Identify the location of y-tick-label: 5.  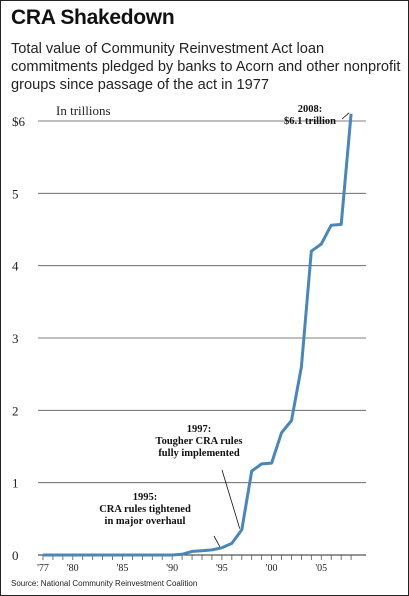
(15, 193).